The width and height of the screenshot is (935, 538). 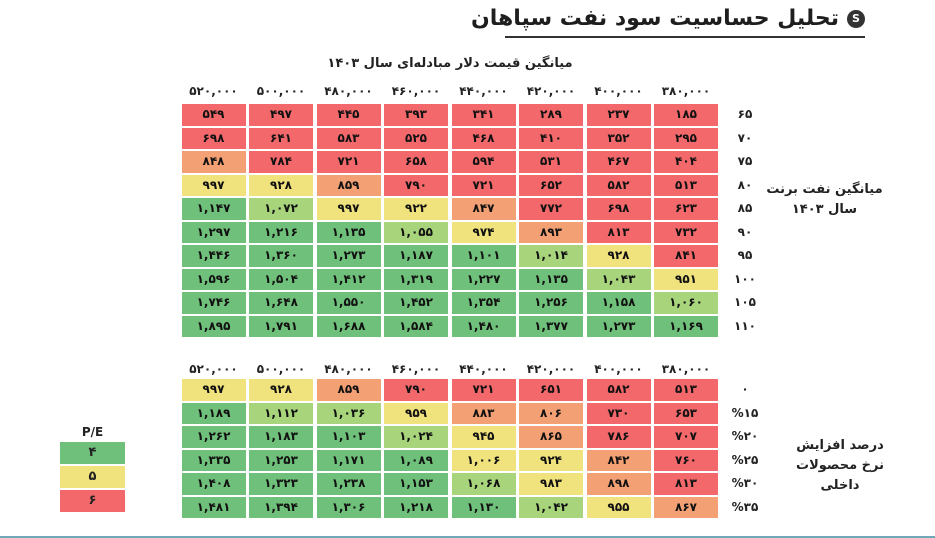 What do you see at coordinates (483, 437) in the screenshot?
I see `heatmap-cell: ۹۴۵` at bounding box center [483, 437].